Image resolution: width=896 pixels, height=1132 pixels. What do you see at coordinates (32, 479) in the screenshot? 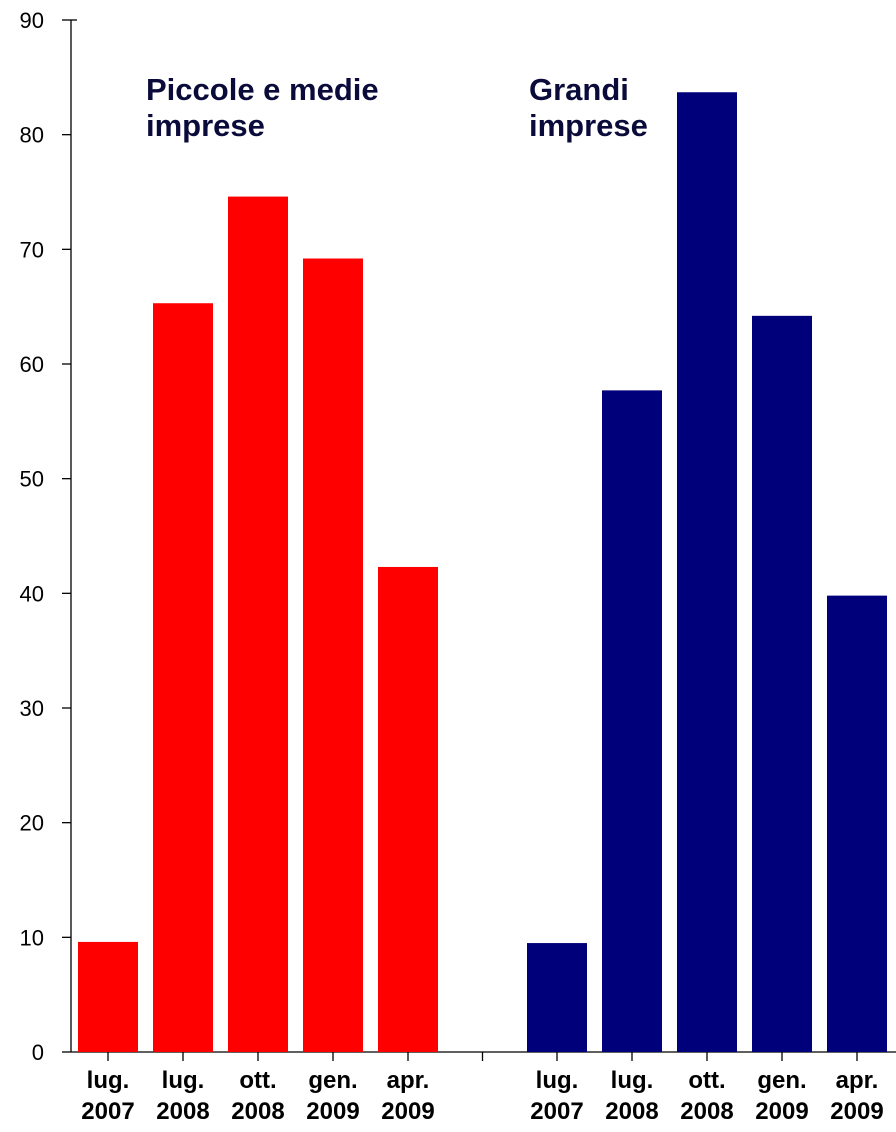
I see `y-tick-label: 50` at bounding box center [32, 479].